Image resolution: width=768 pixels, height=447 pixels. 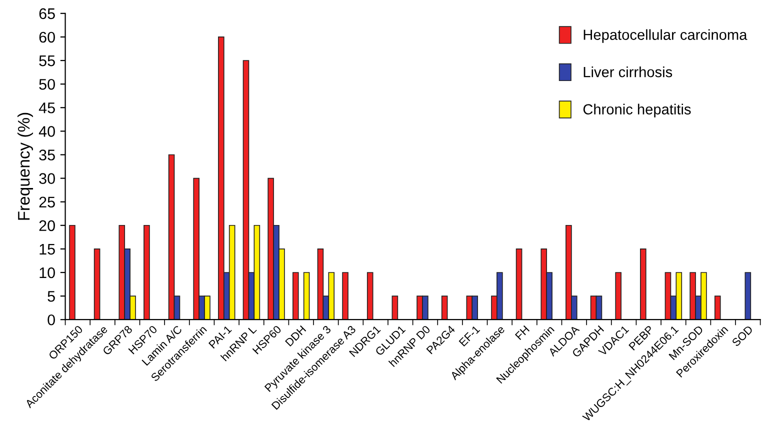 I want to click on y-tick-label: 15, so click(x=47, y=249).